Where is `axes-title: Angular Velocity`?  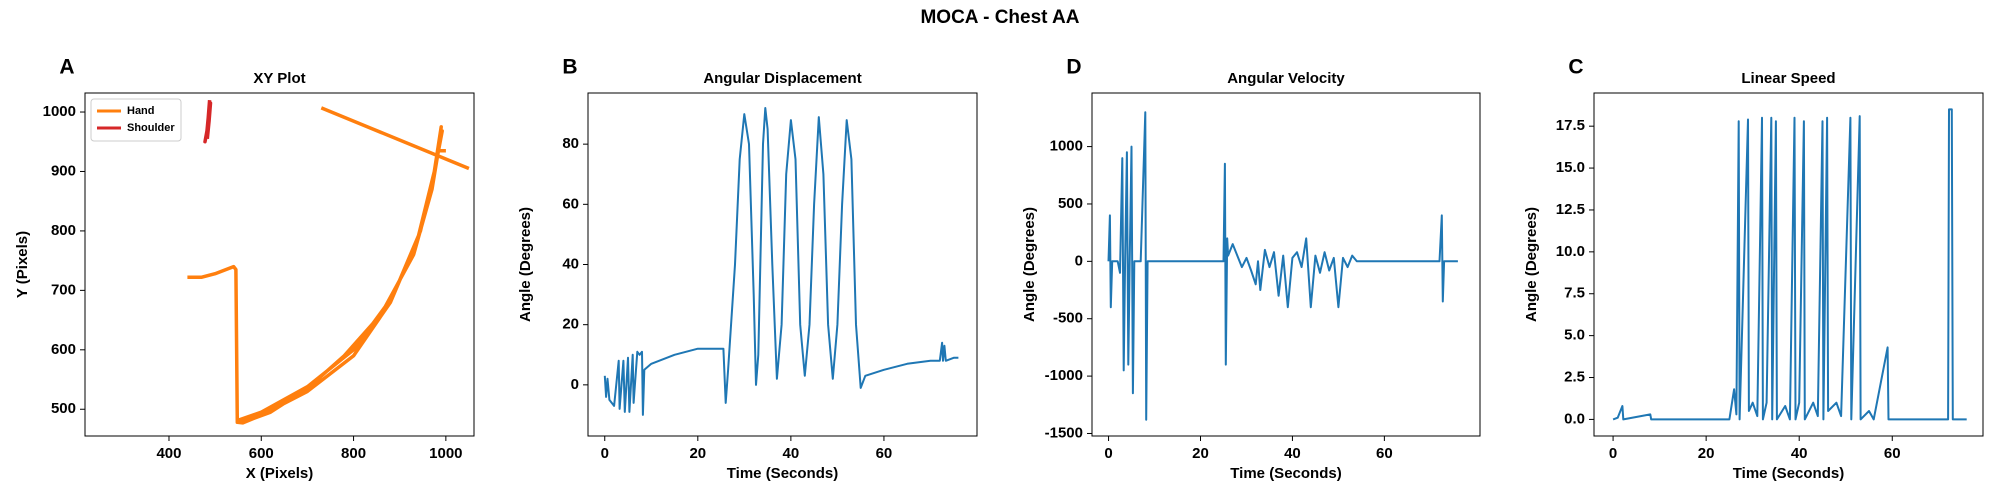
axes-title: Angular Velocity is located at coordinates (1286, 78).